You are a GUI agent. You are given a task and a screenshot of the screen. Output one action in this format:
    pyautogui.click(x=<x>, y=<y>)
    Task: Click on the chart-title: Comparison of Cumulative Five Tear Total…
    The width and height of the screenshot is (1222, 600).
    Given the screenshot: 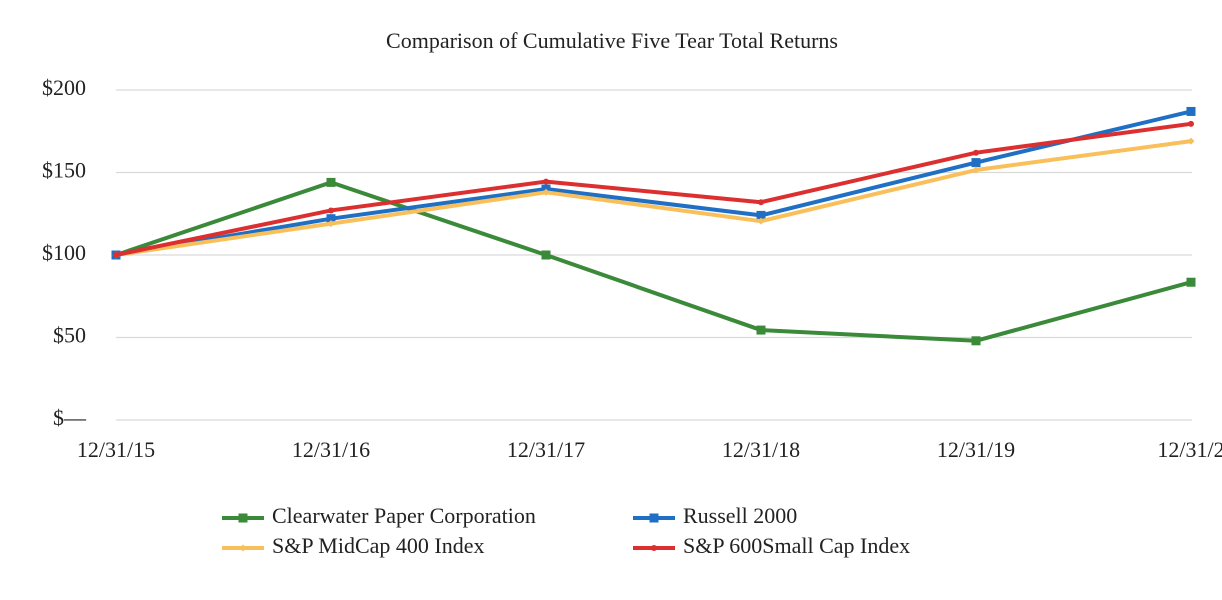 What is the action you would take?
    pyautogui.click(x=612, y=40)
    